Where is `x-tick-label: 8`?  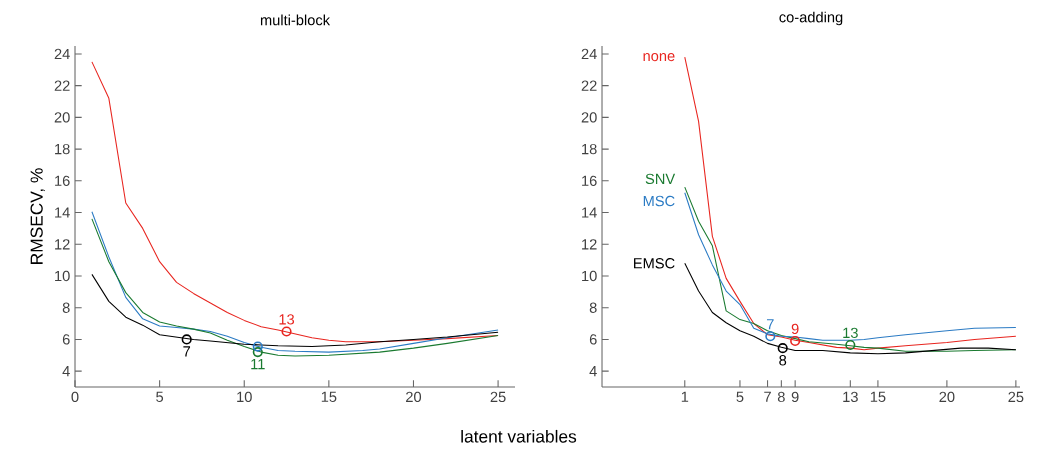 x-tick-label: 8 is located at coordinates (781, 397).